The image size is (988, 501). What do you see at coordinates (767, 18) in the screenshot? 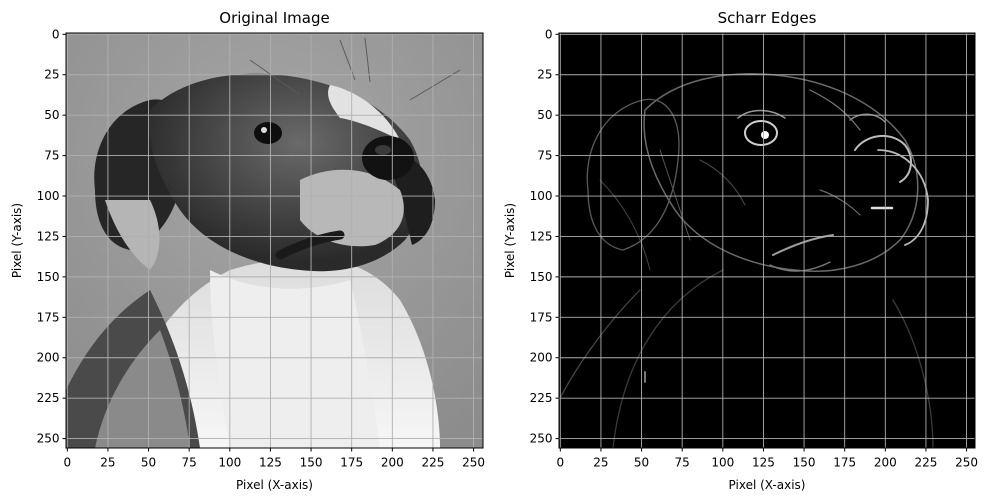
I see `panel-title: Scharr Edges` at bounding box center [767, 18].